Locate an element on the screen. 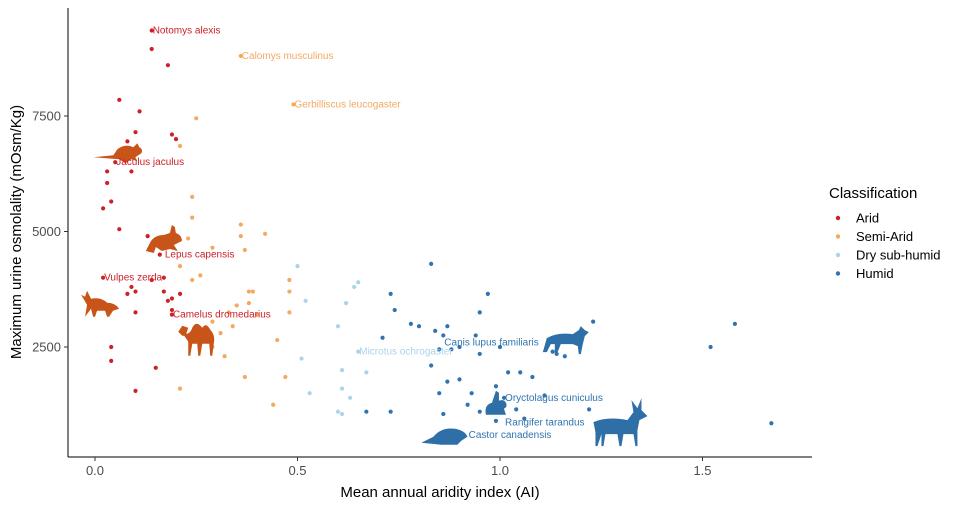  legend-label: Dry sub-humid is located at coordinates (898, 255).